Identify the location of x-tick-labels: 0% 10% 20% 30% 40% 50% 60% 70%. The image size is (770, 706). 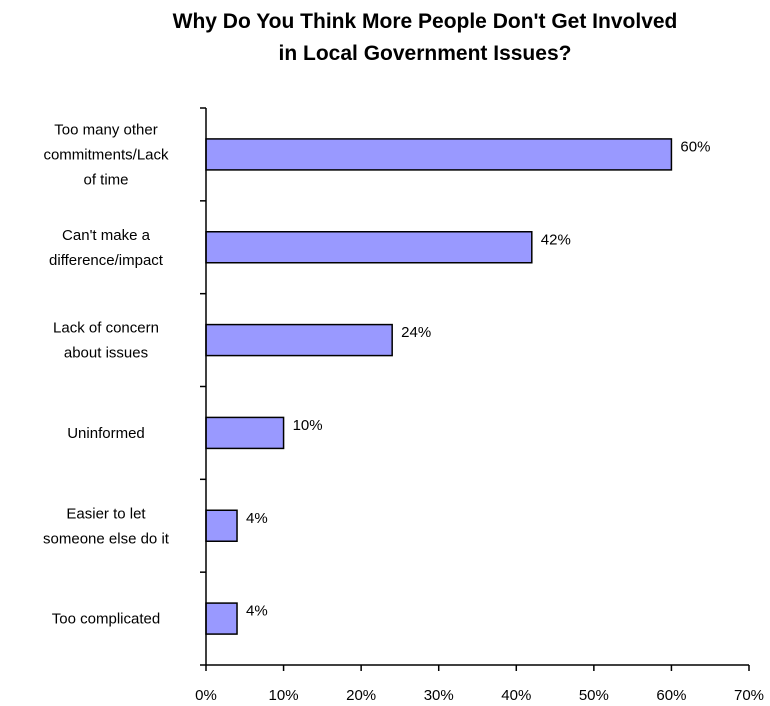
(479, 695).